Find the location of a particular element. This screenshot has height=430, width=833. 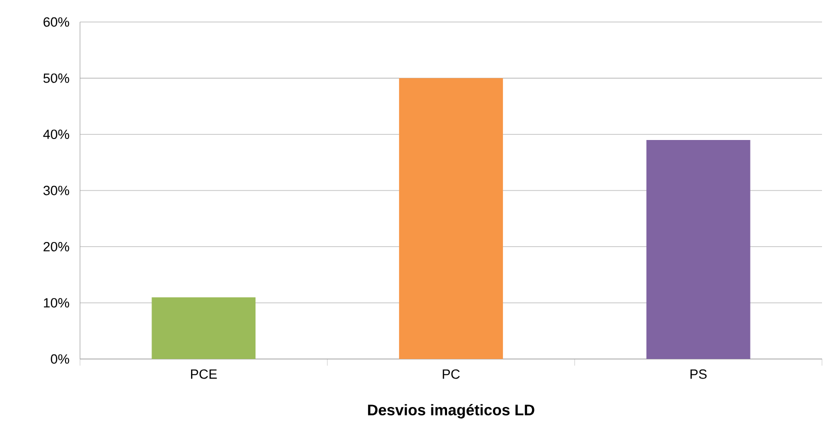

x-tick-label: PCE is located at coordinates (204, 374).